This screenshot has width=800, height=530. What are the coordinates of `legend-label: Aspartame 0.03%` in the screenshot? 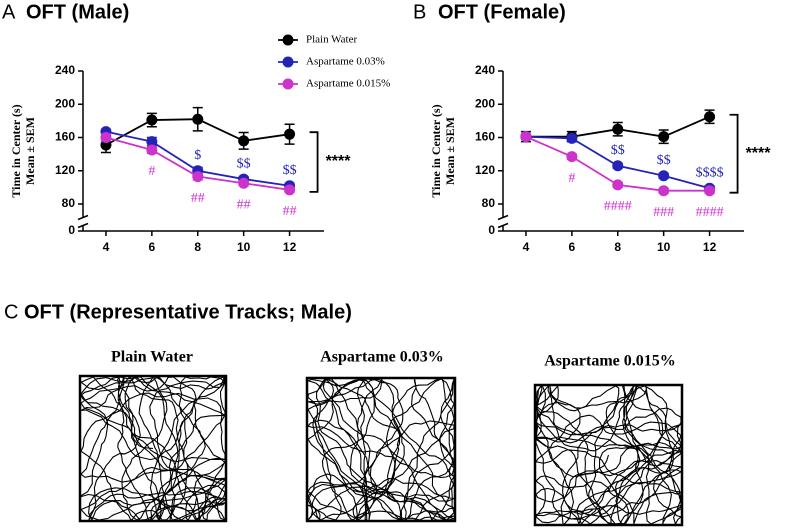 It's located at (345, 62).